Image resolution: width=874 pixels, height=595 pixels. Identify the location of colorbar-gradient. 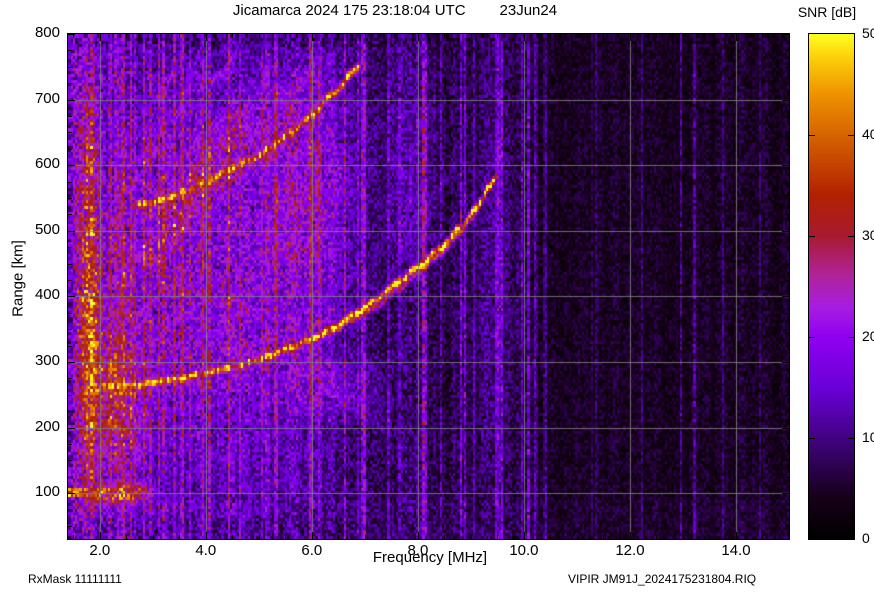
(831, 286).